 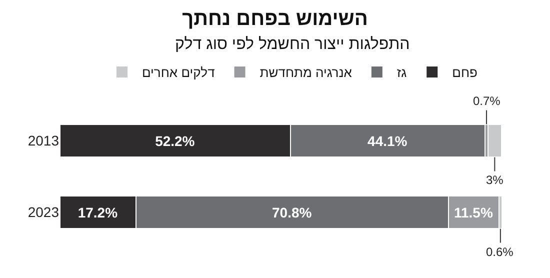 What do you see at coordinates (44, 212) in the screenshot?
I see `y-tick-label: 2023` at bounding box center [44, 212].